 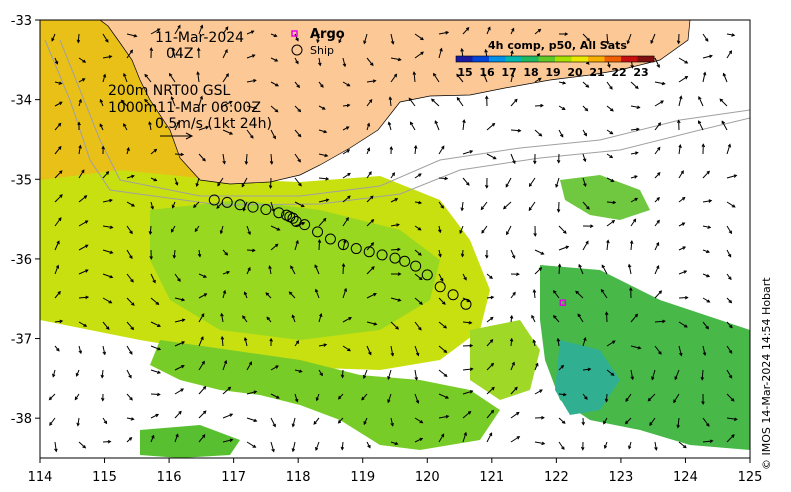 What do you see at coordinates (685, 477) in the screenshot?
I see `x-tick-label: 124` at bounding box center [685, 477].